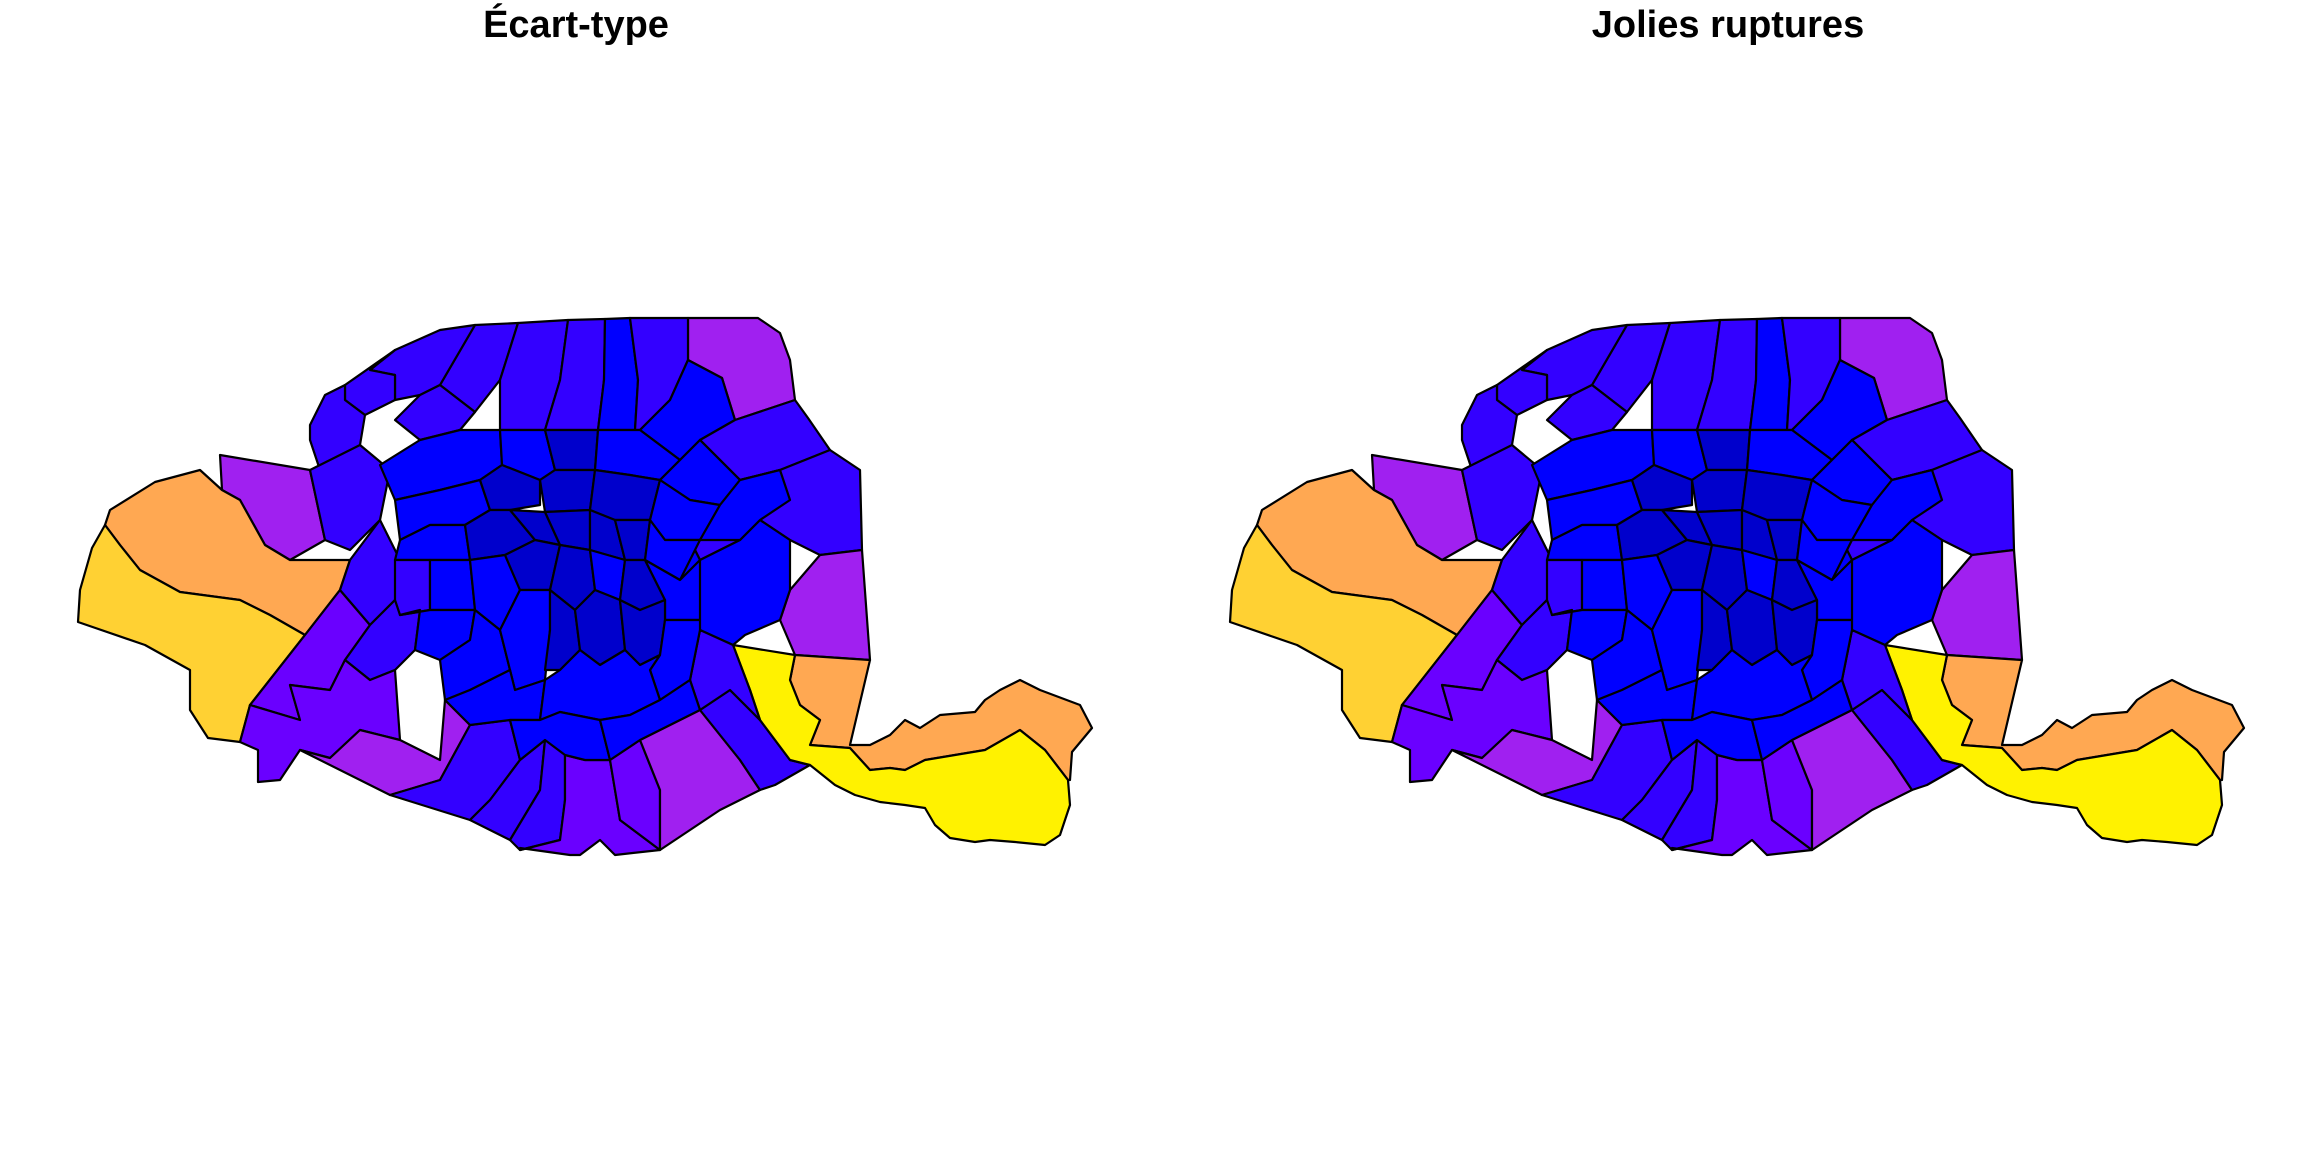 The height and width of the screenshot is (1152, 2304). Describe the element at coordinates (1728, 25) in the screenshot. I see `map-title: Jolies ruptures` at that location.